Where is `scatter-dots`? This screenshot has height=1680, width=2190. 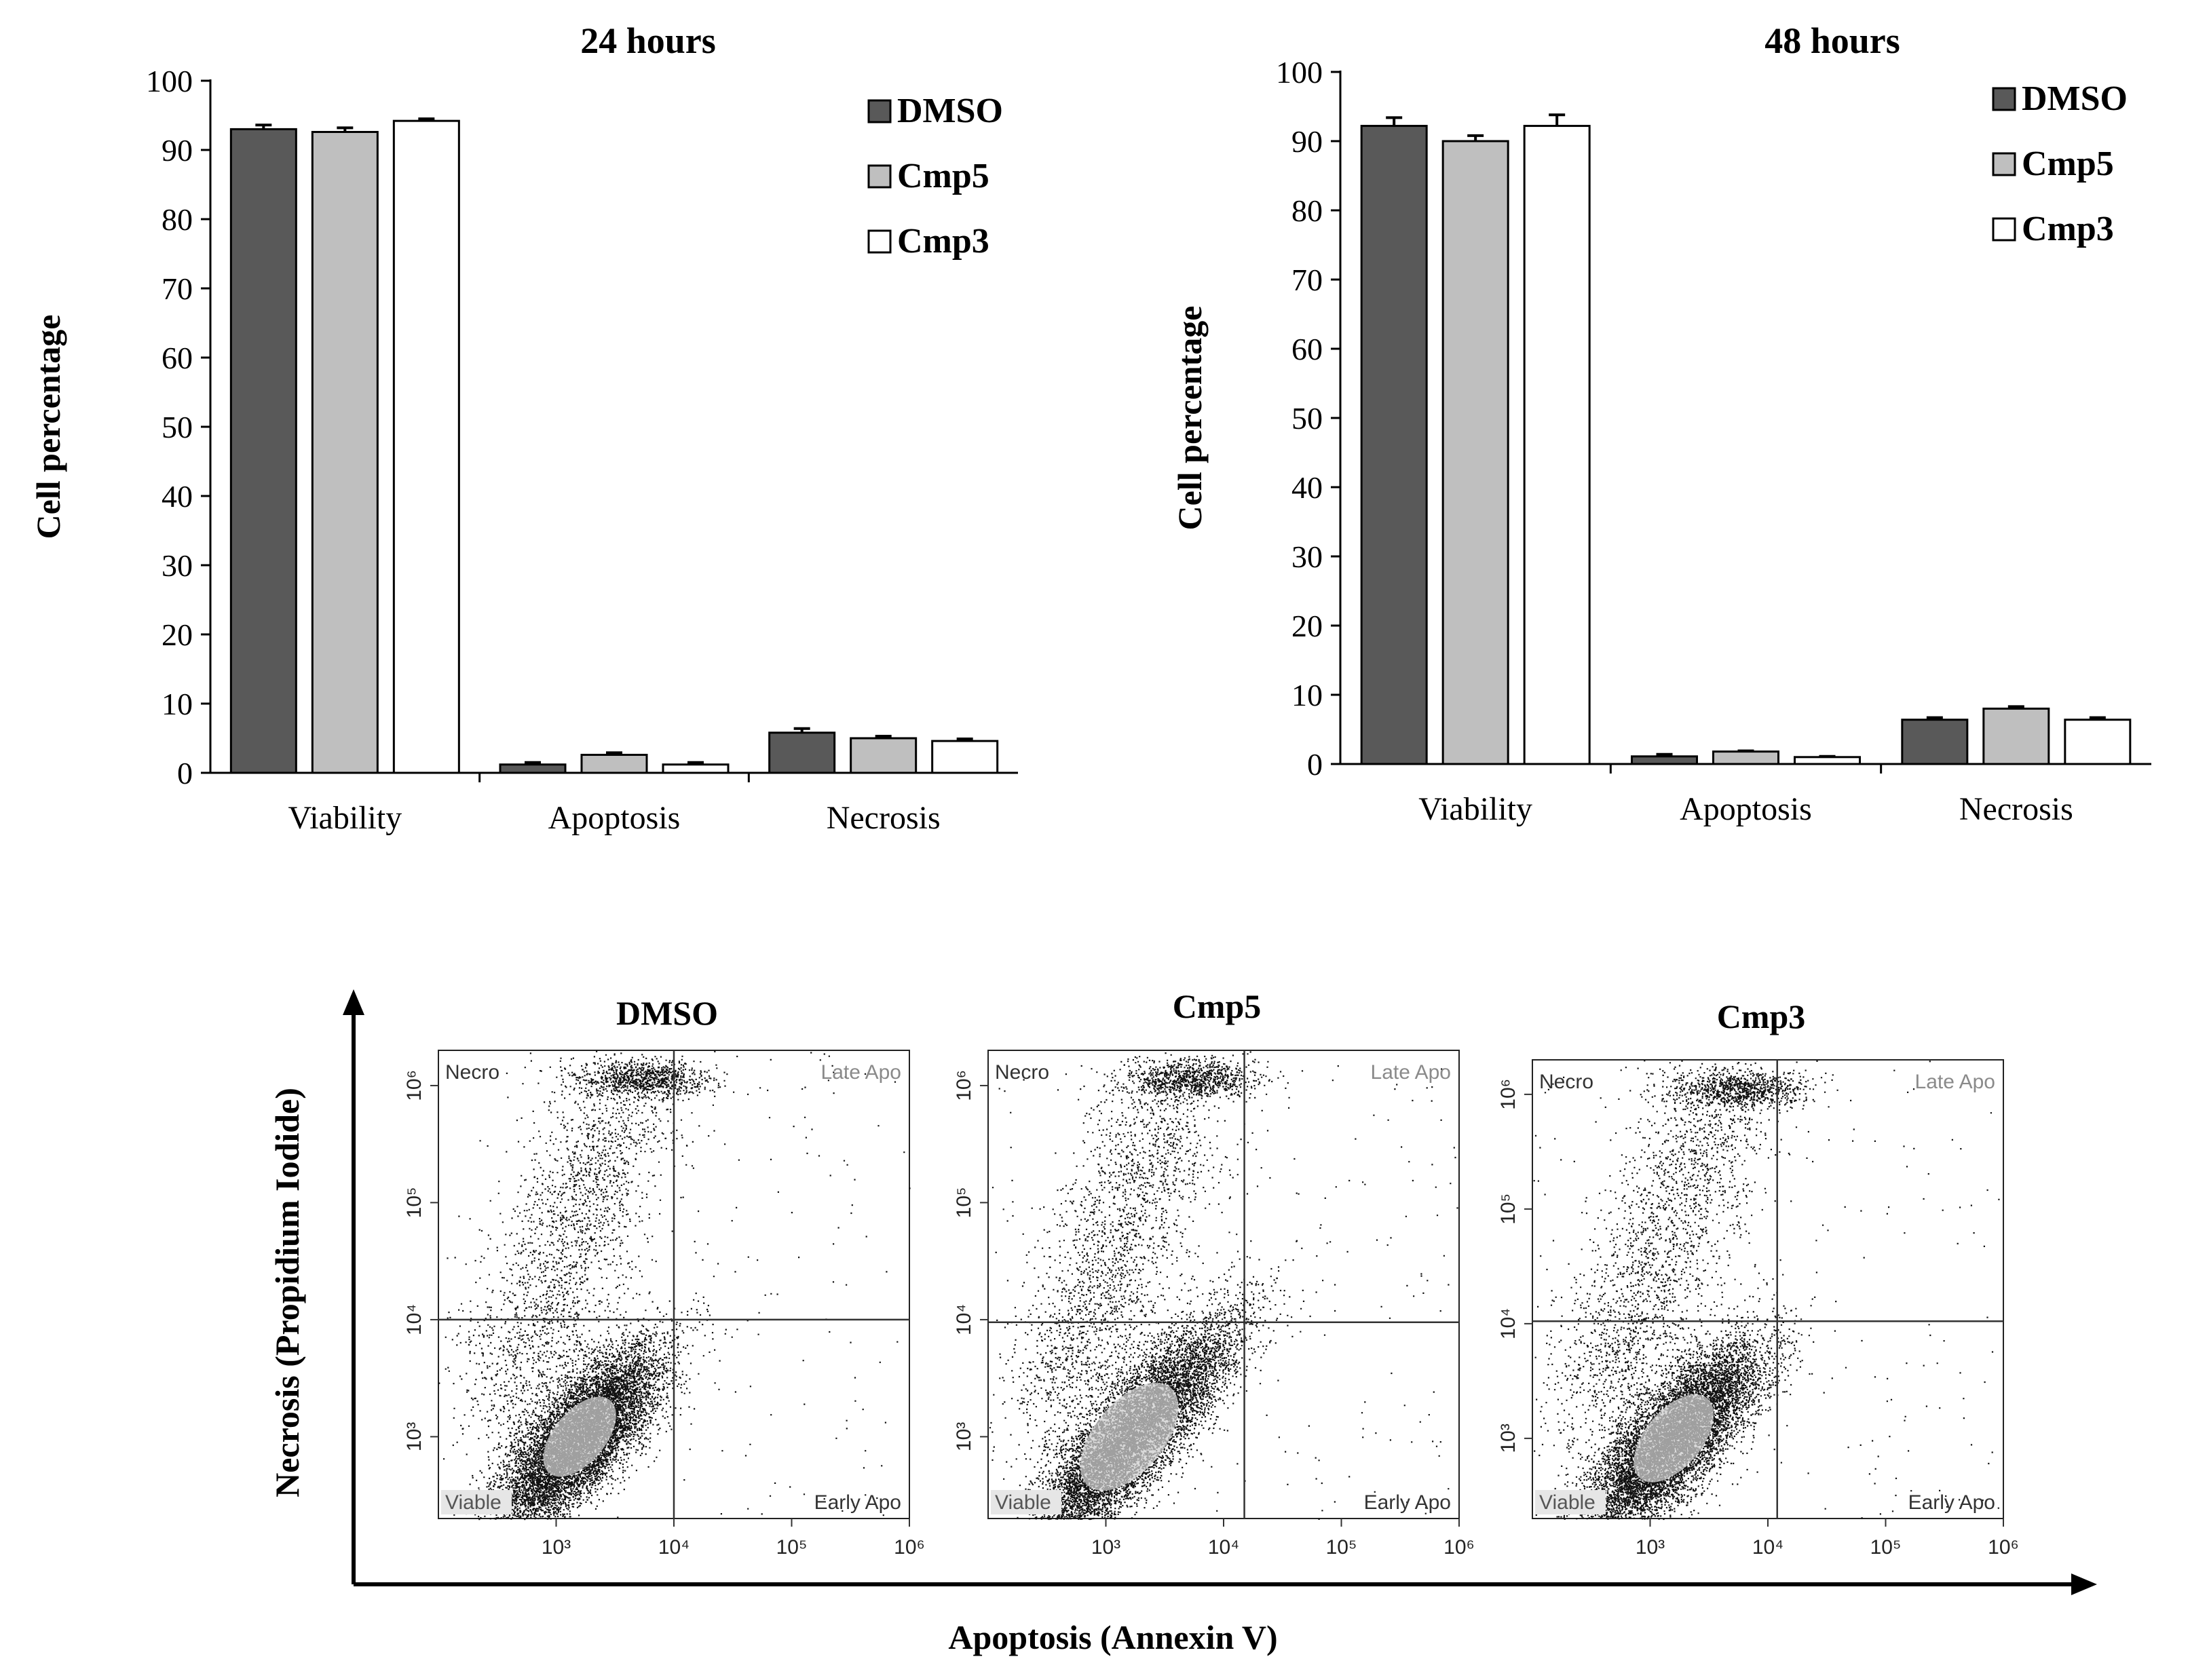 scatter-dots is located at coordinates (1766, 1290).